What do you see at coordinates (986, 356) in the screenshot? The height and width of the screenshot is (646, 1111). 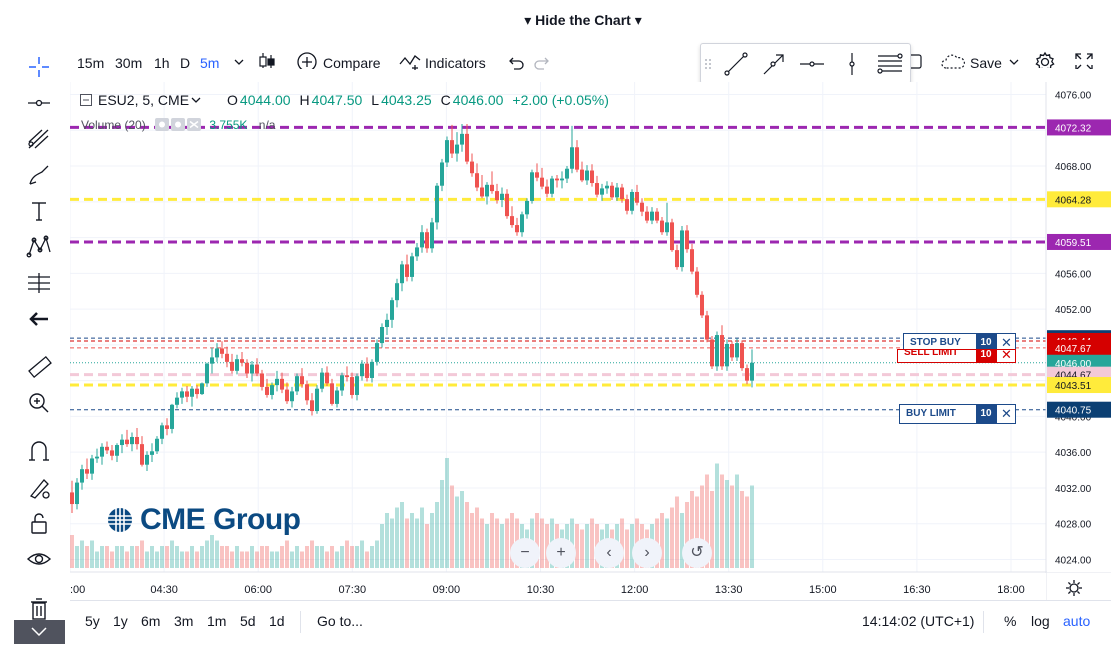 I see `sell-limit-qty: 10` at bounding box center [986, 356].